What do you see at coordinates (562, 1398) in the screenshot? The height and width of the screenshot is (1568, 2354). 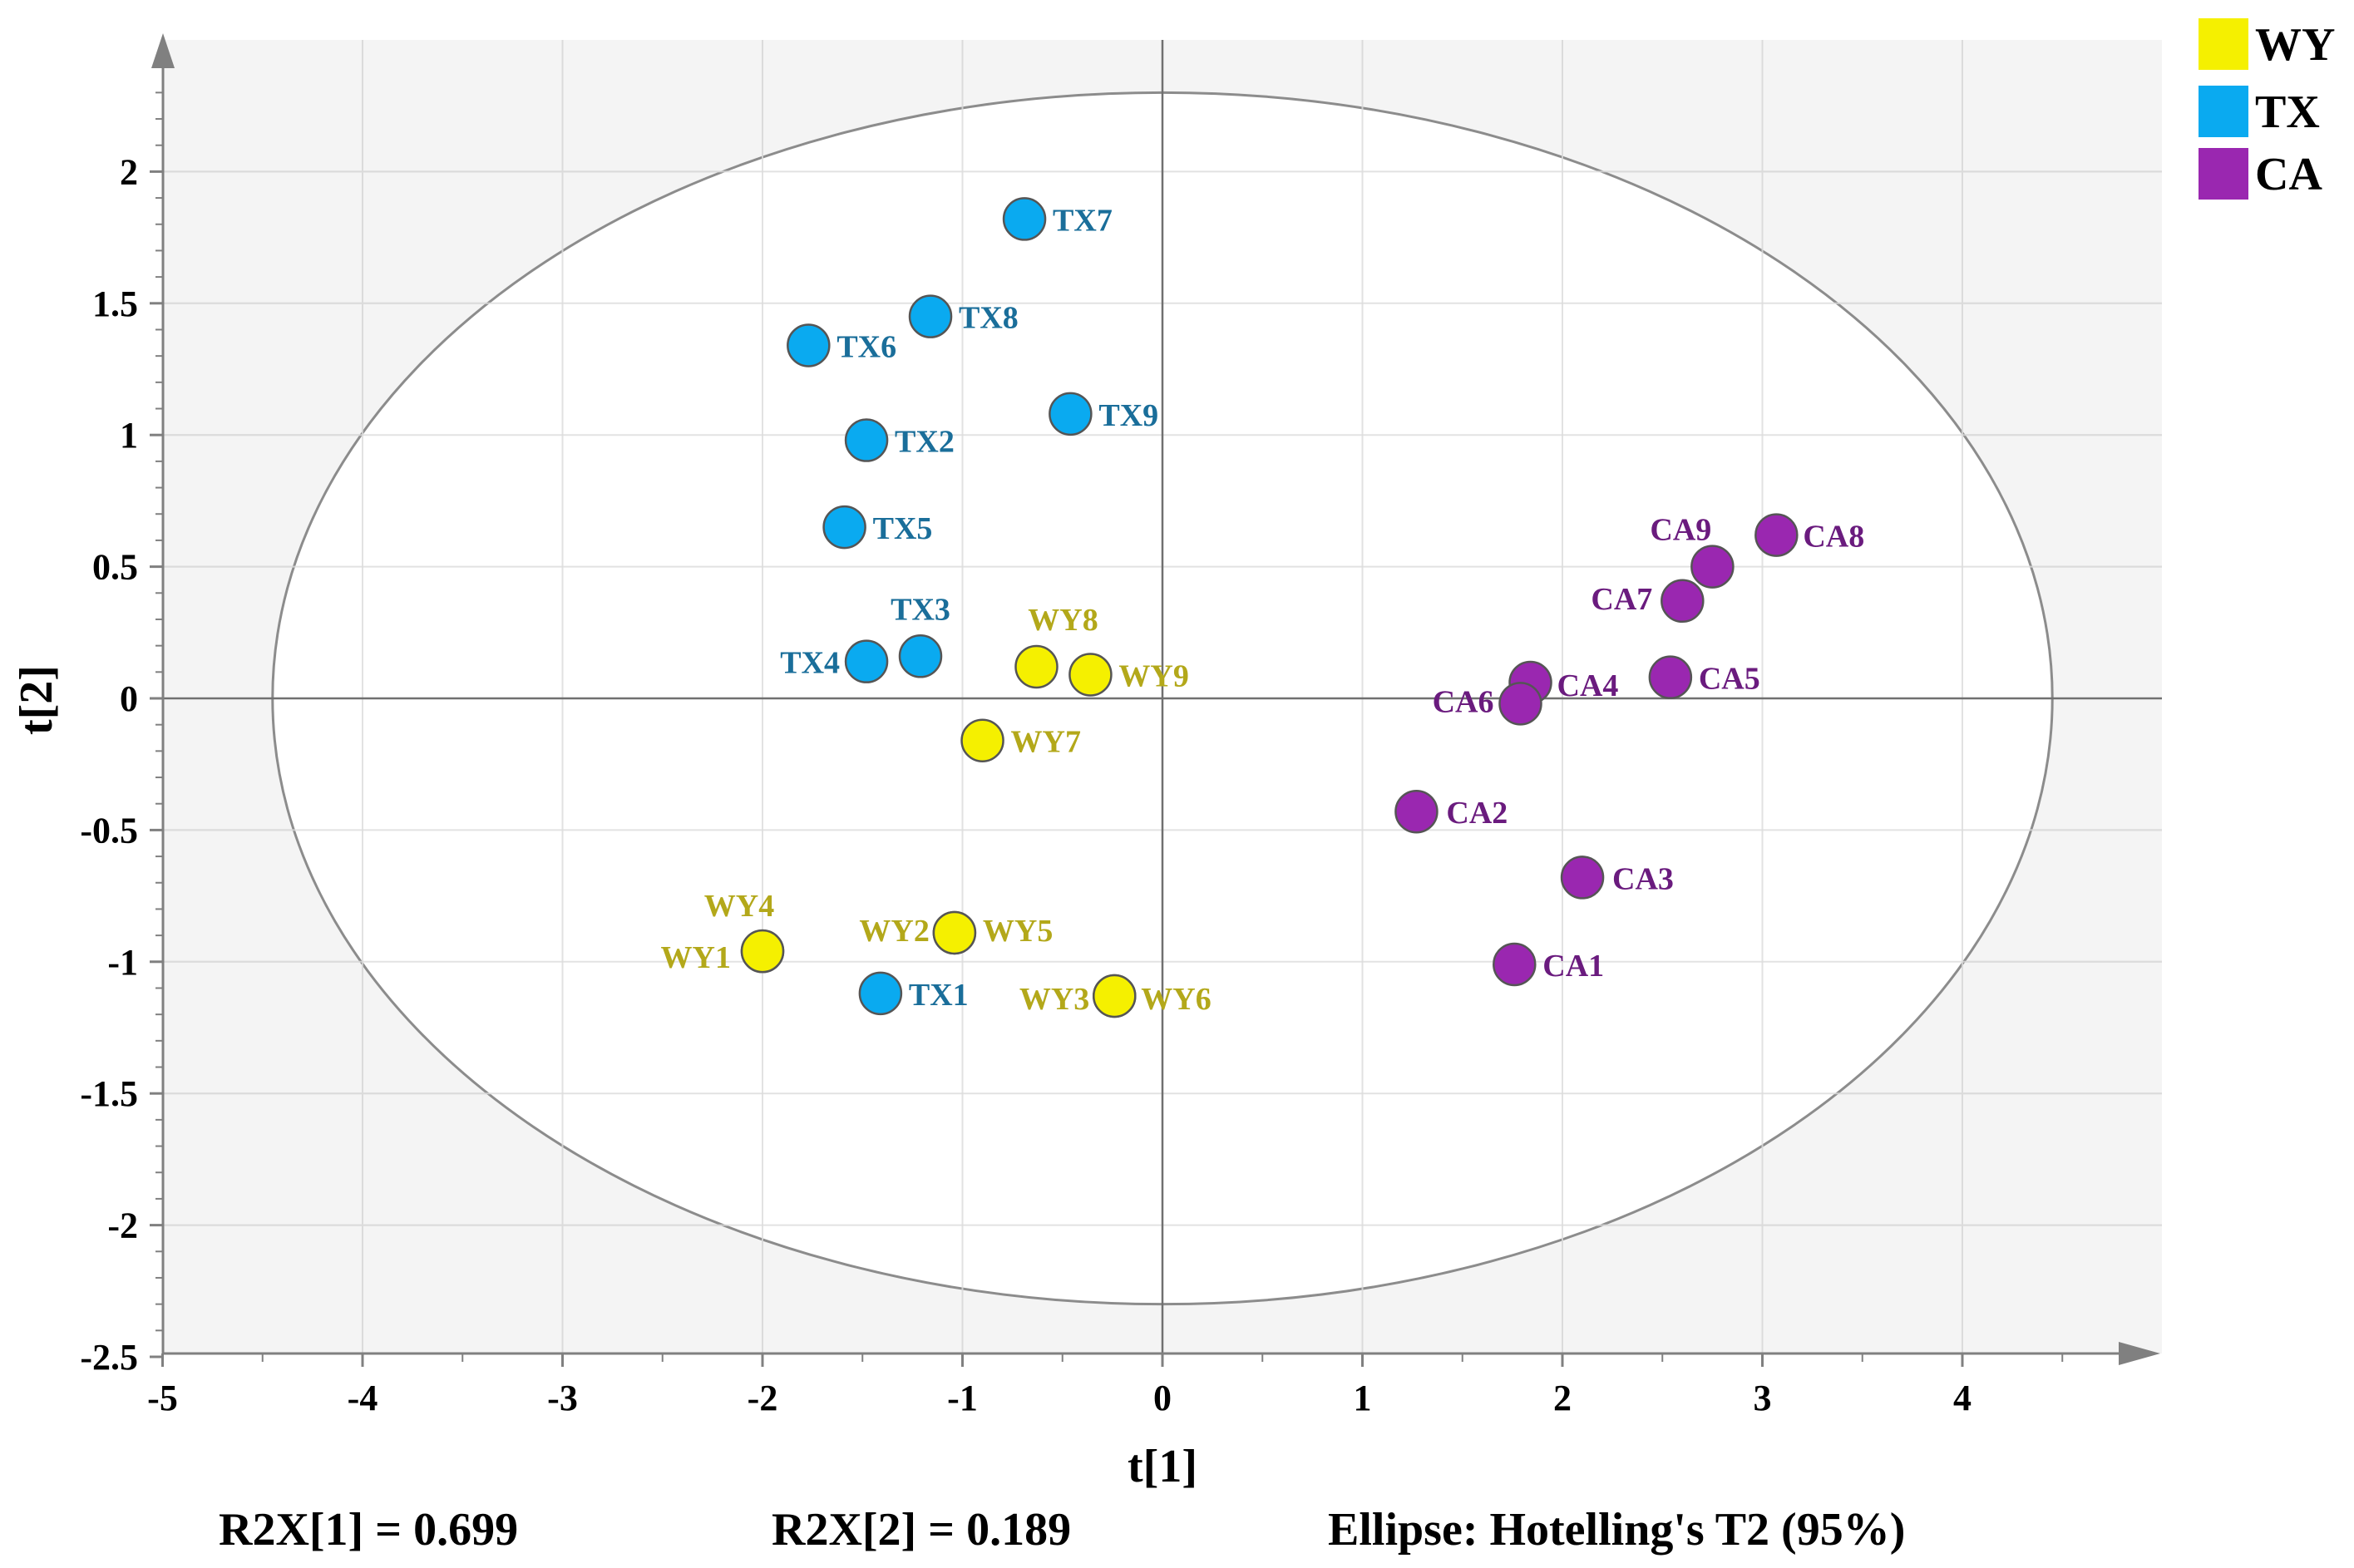 I see `x-tick-label: -3` at bounding box center [562, 1398].